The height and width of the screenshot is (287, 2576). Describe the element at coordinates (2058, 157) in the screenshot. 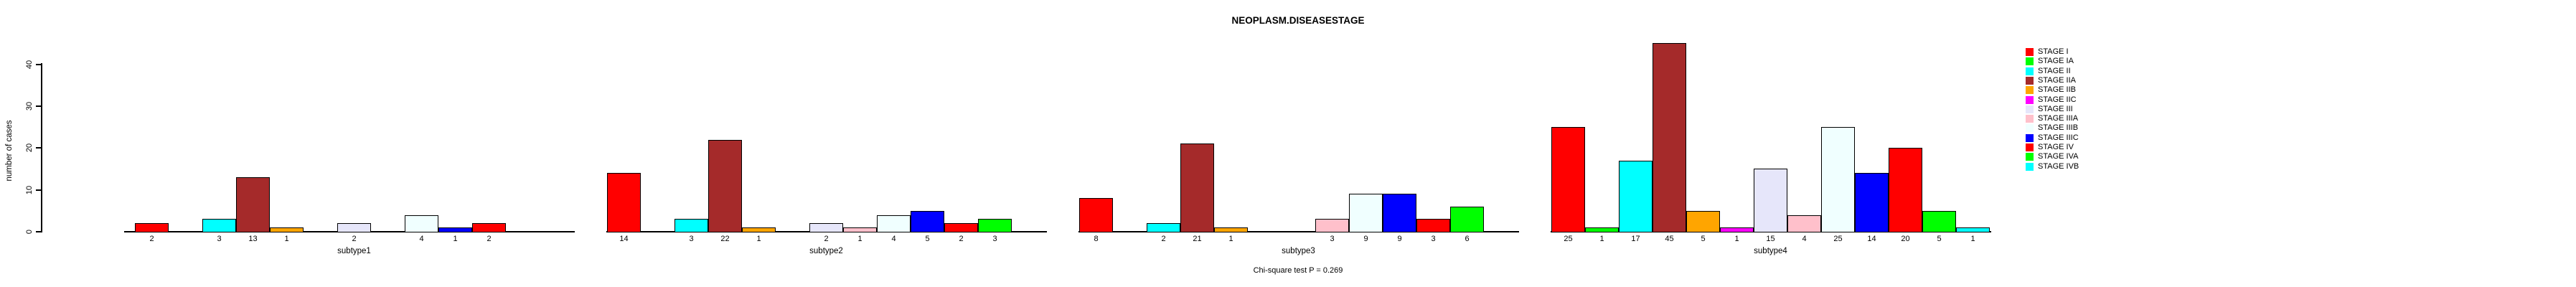

I see `legend-label: STAGE IVA` at that location.